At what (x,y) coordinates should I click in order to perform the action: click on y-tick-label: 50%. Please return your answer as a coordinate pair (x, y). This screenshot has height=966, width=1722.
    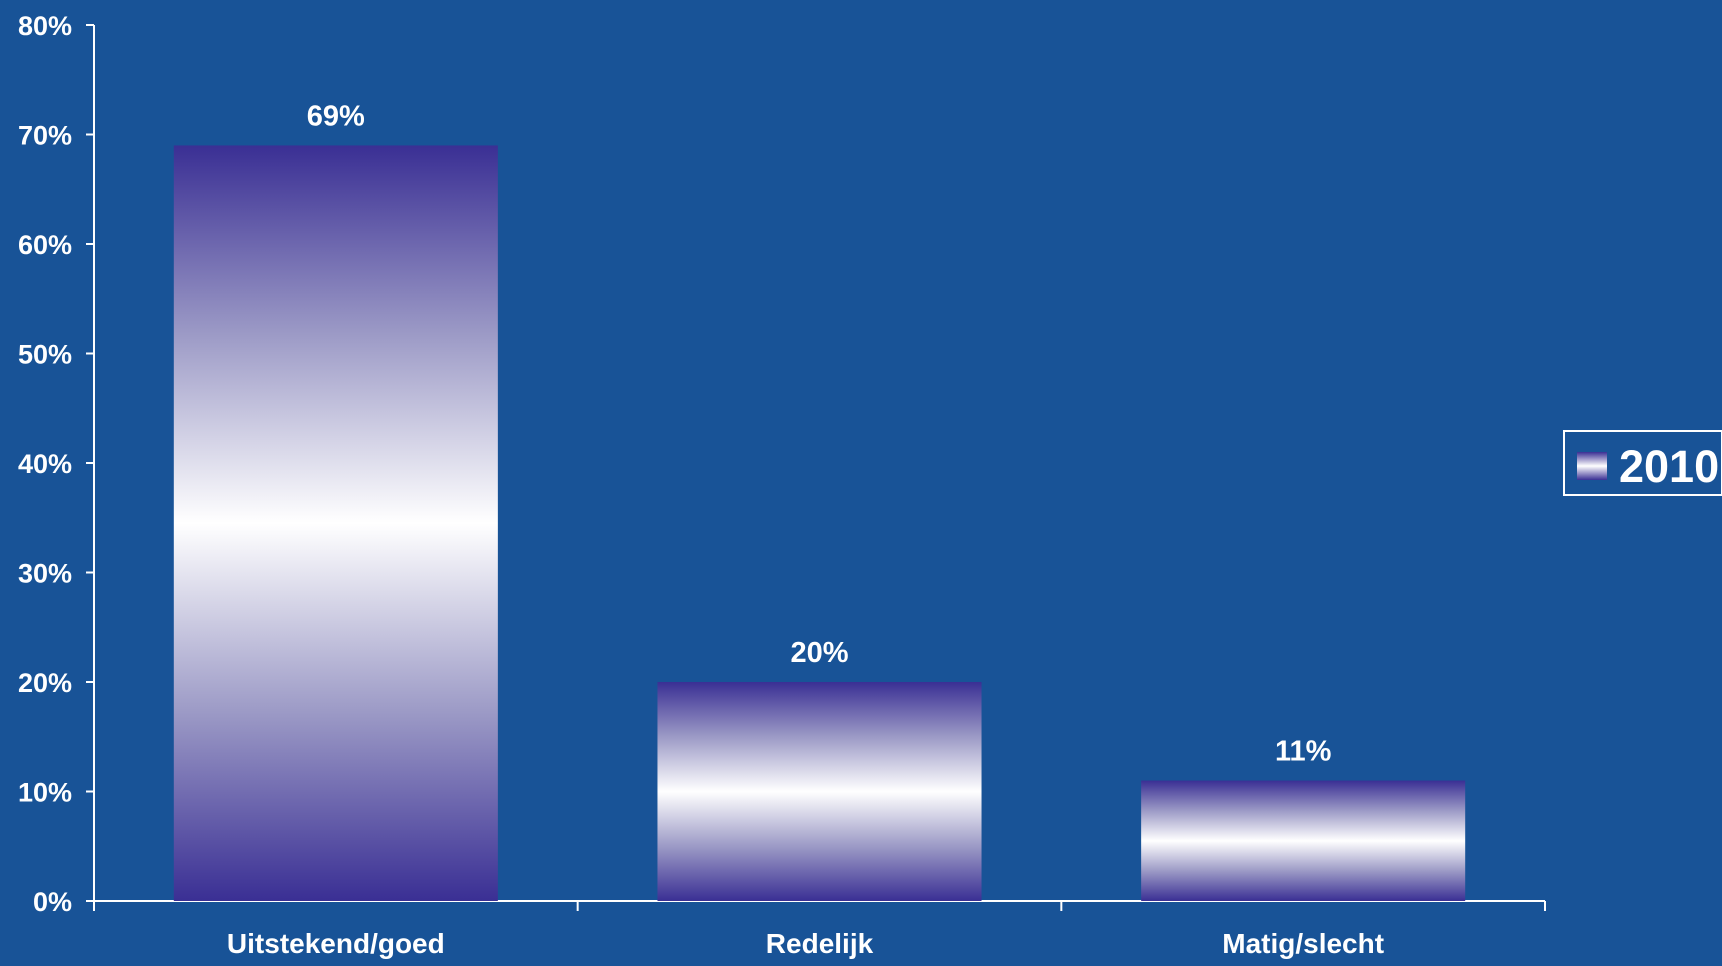
    Looking at the image, I should click on (45, 355).